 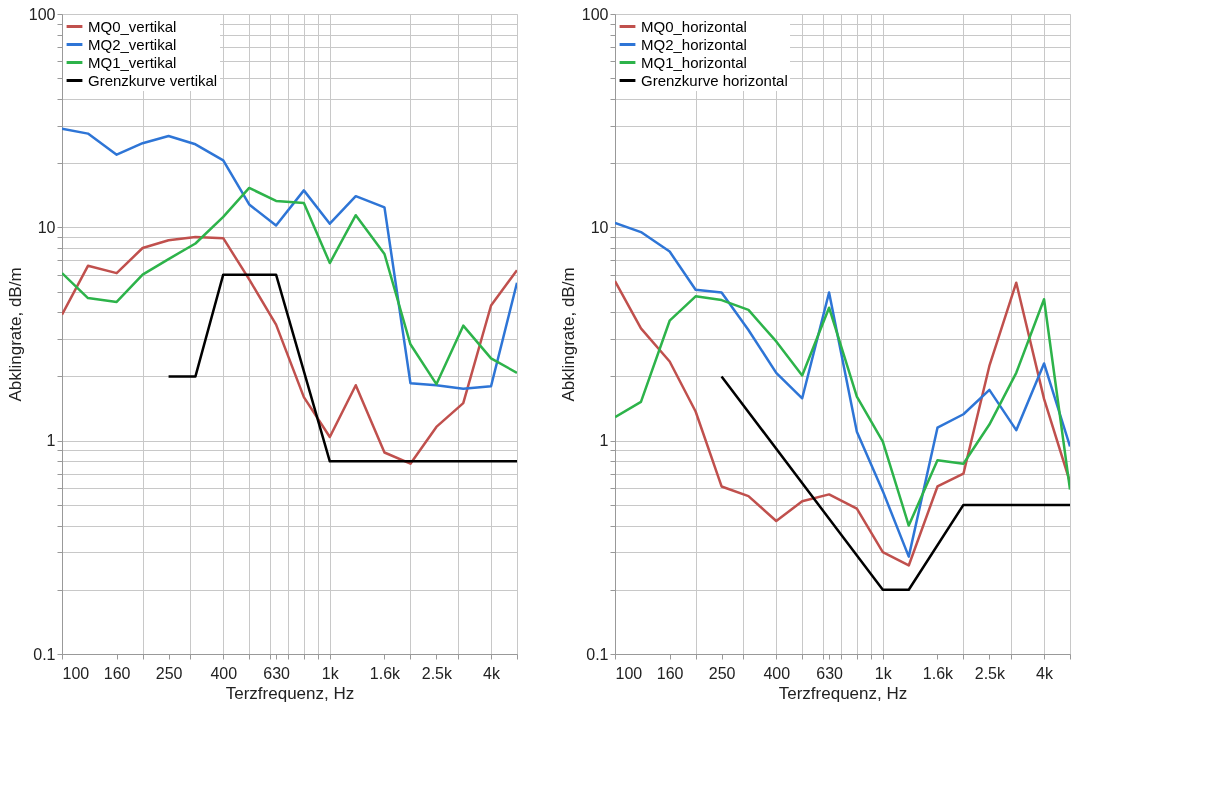 I want to click on legend-label: MQ1_horizontal, so click(x=694, y=62).